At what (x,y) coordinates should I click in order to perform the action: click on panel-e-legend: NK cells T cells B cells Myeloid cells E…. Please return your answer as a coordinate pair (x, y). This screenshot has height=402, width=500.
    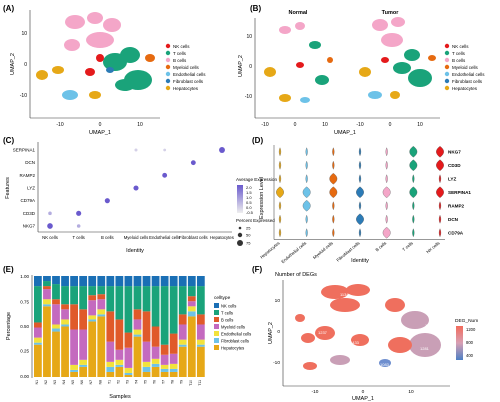
    Looking at the image, I should click on (232, 327).